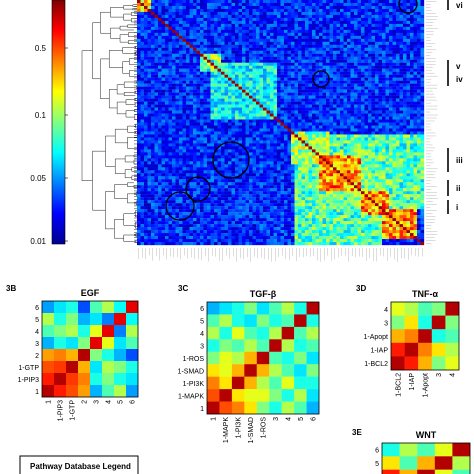 Image resolution: width=474 pixels, height=474 pixels. I want to click on panel-3e: 3EWNT654, so click(411, 451).